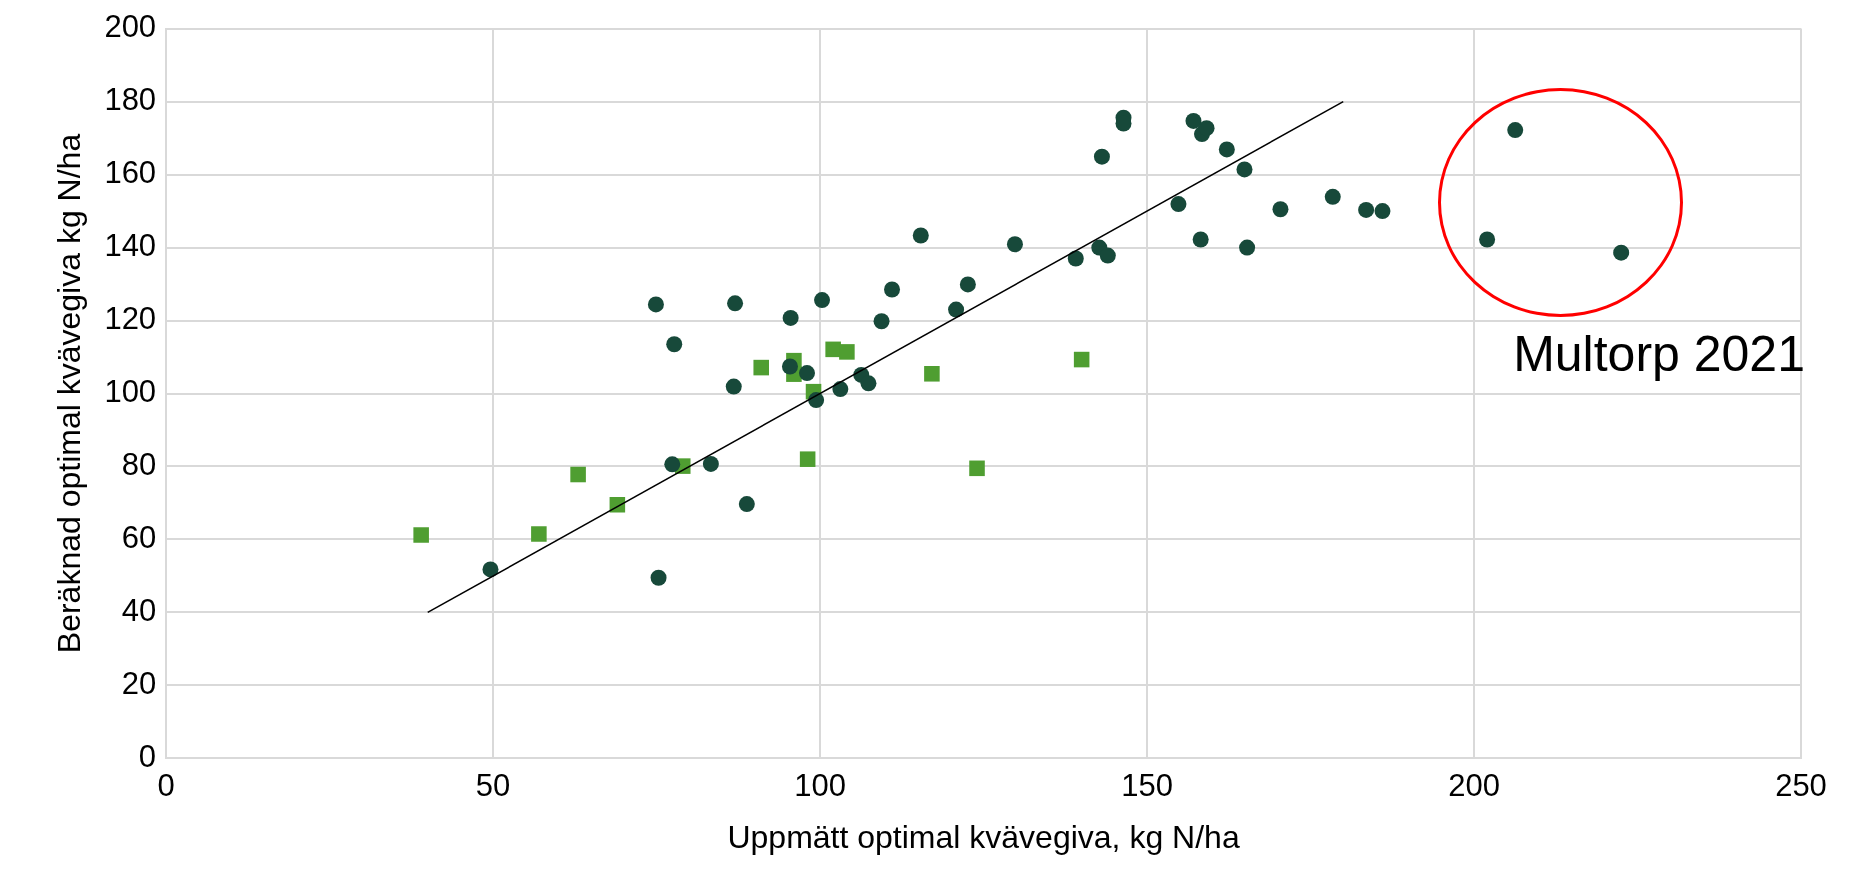 This screenshot has height=886, width=1851. I want to click on x-tick-label: 200, so click(1474, 785).